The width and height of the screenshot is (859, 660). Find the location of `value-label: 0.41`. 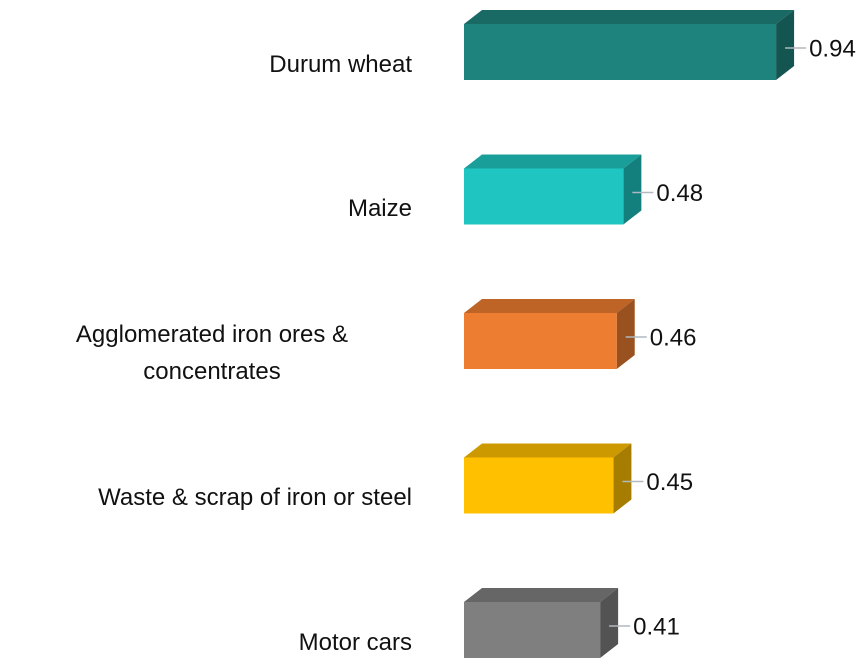

value-label: 0.41 is located at coordinates (656, 626).